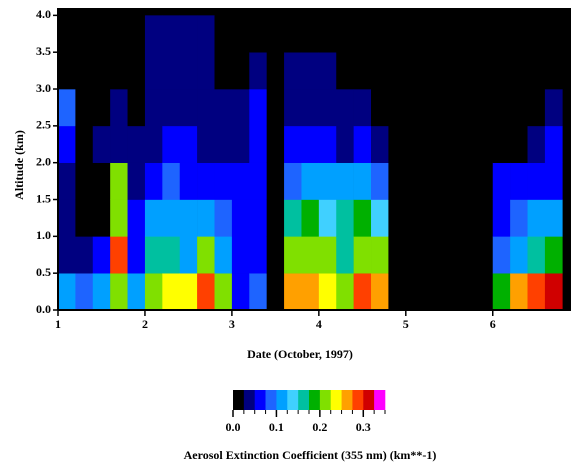  What do you see at coordinates (58, 324) in the screenshot?
I see `x-tick-label: 1` at bounding box center [58, 324].